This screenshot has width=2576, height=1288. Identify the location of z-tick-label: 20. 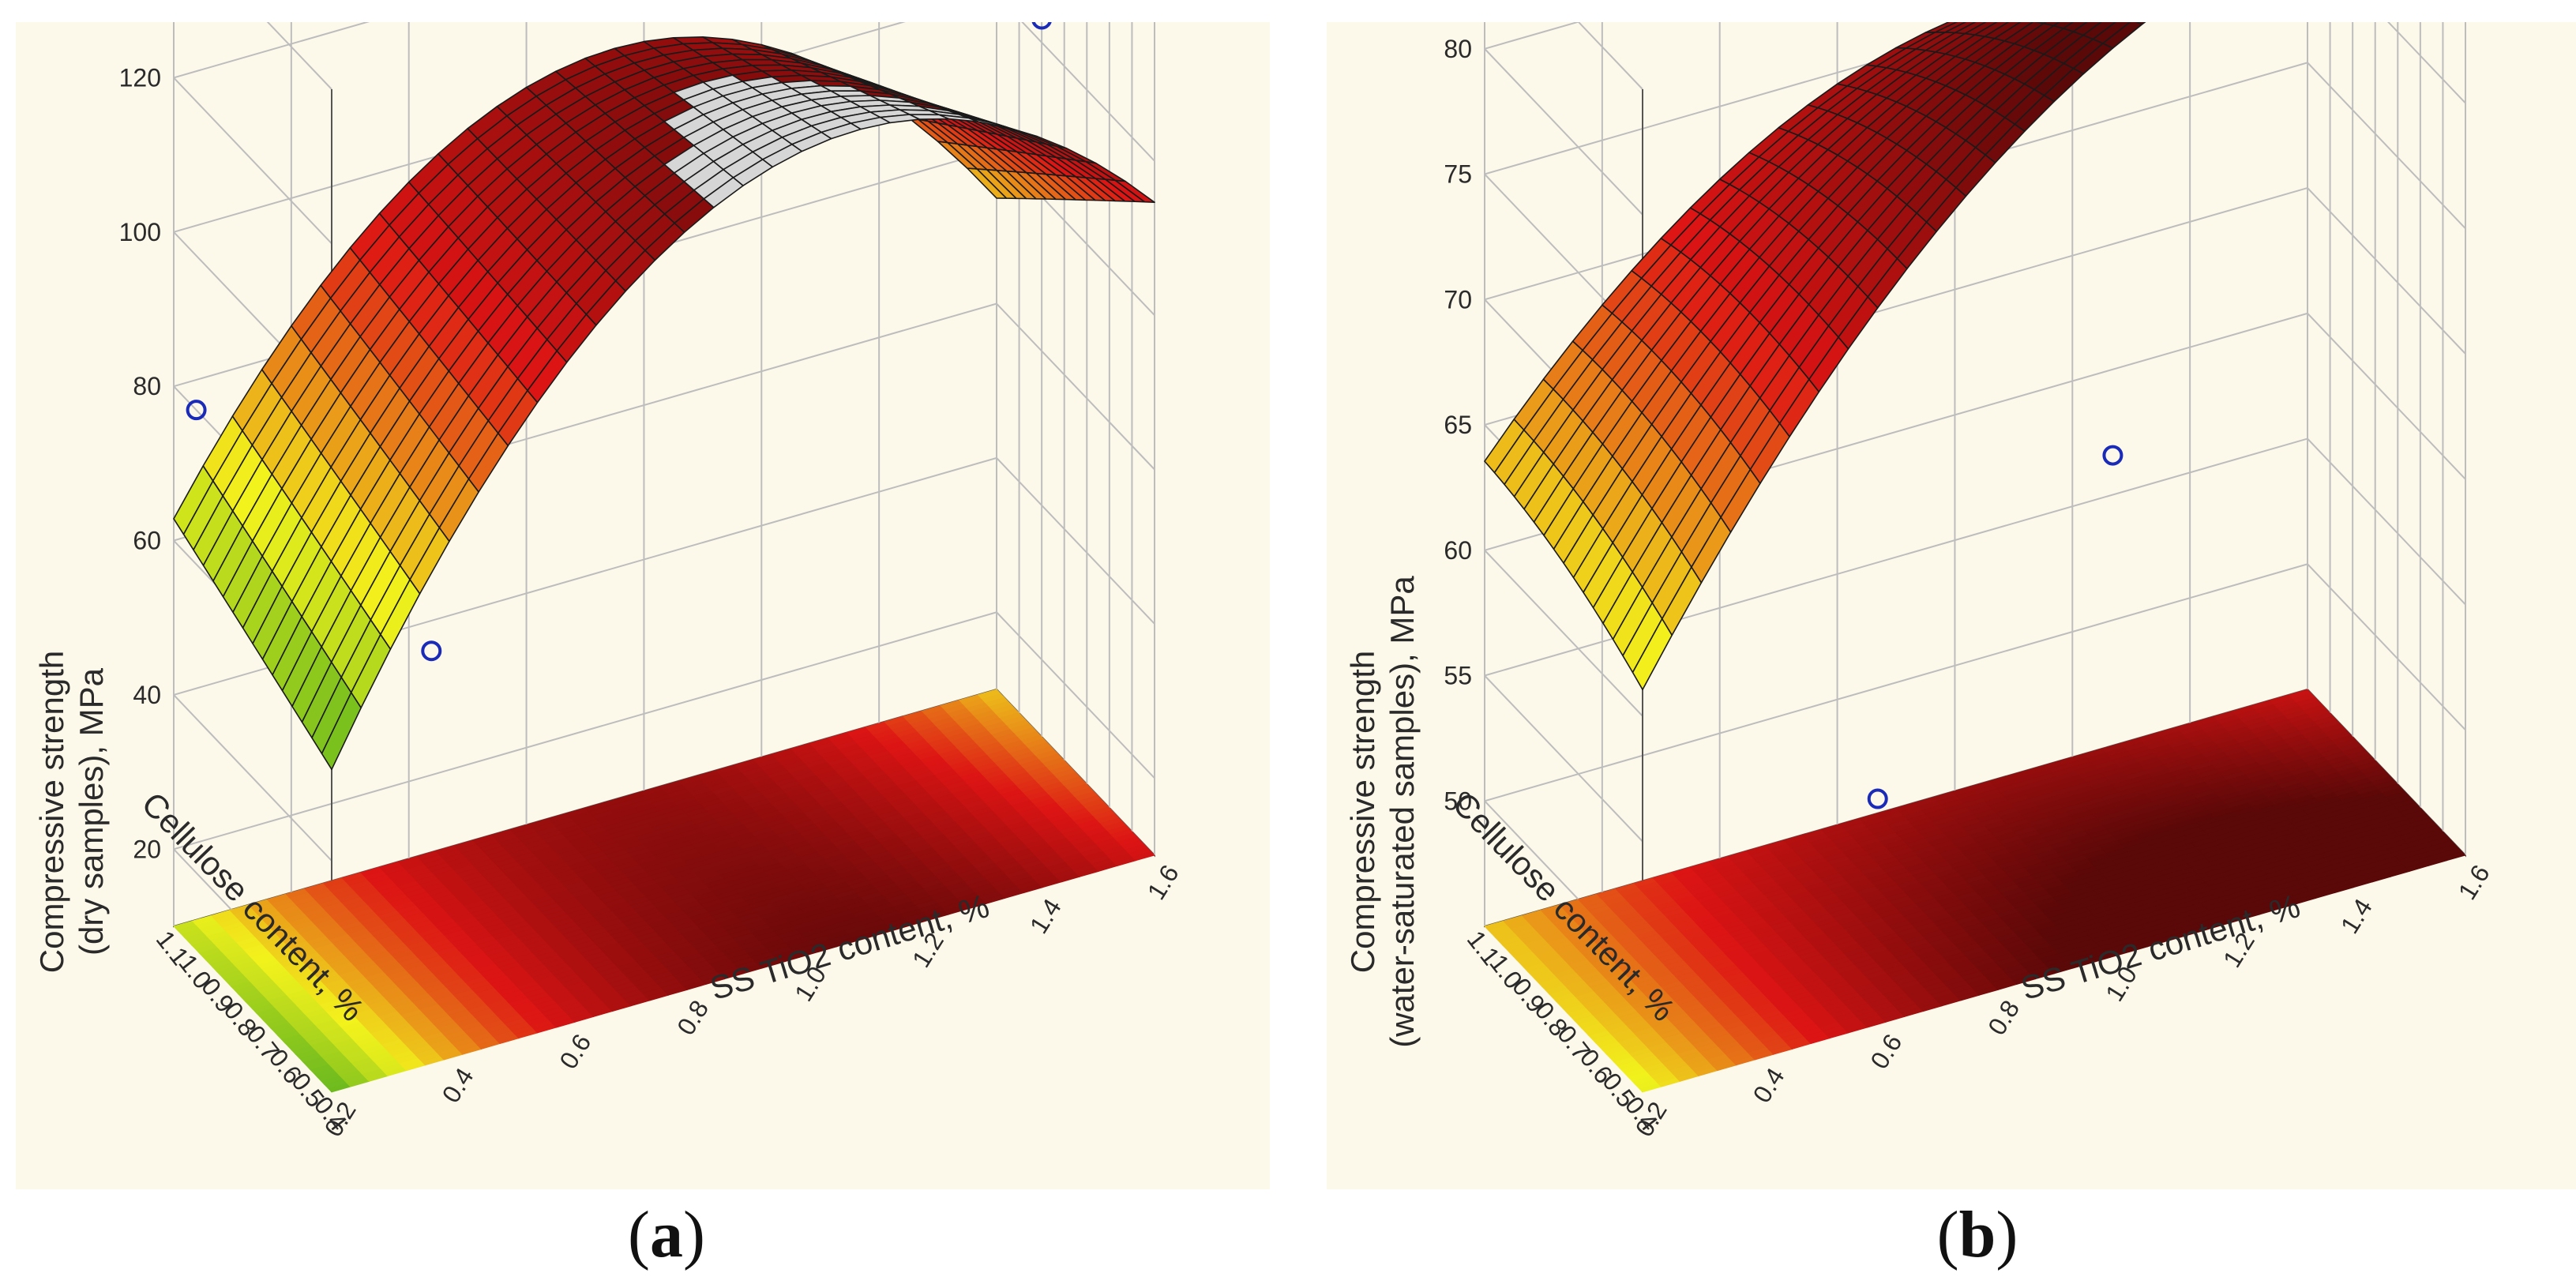
(147, 849).